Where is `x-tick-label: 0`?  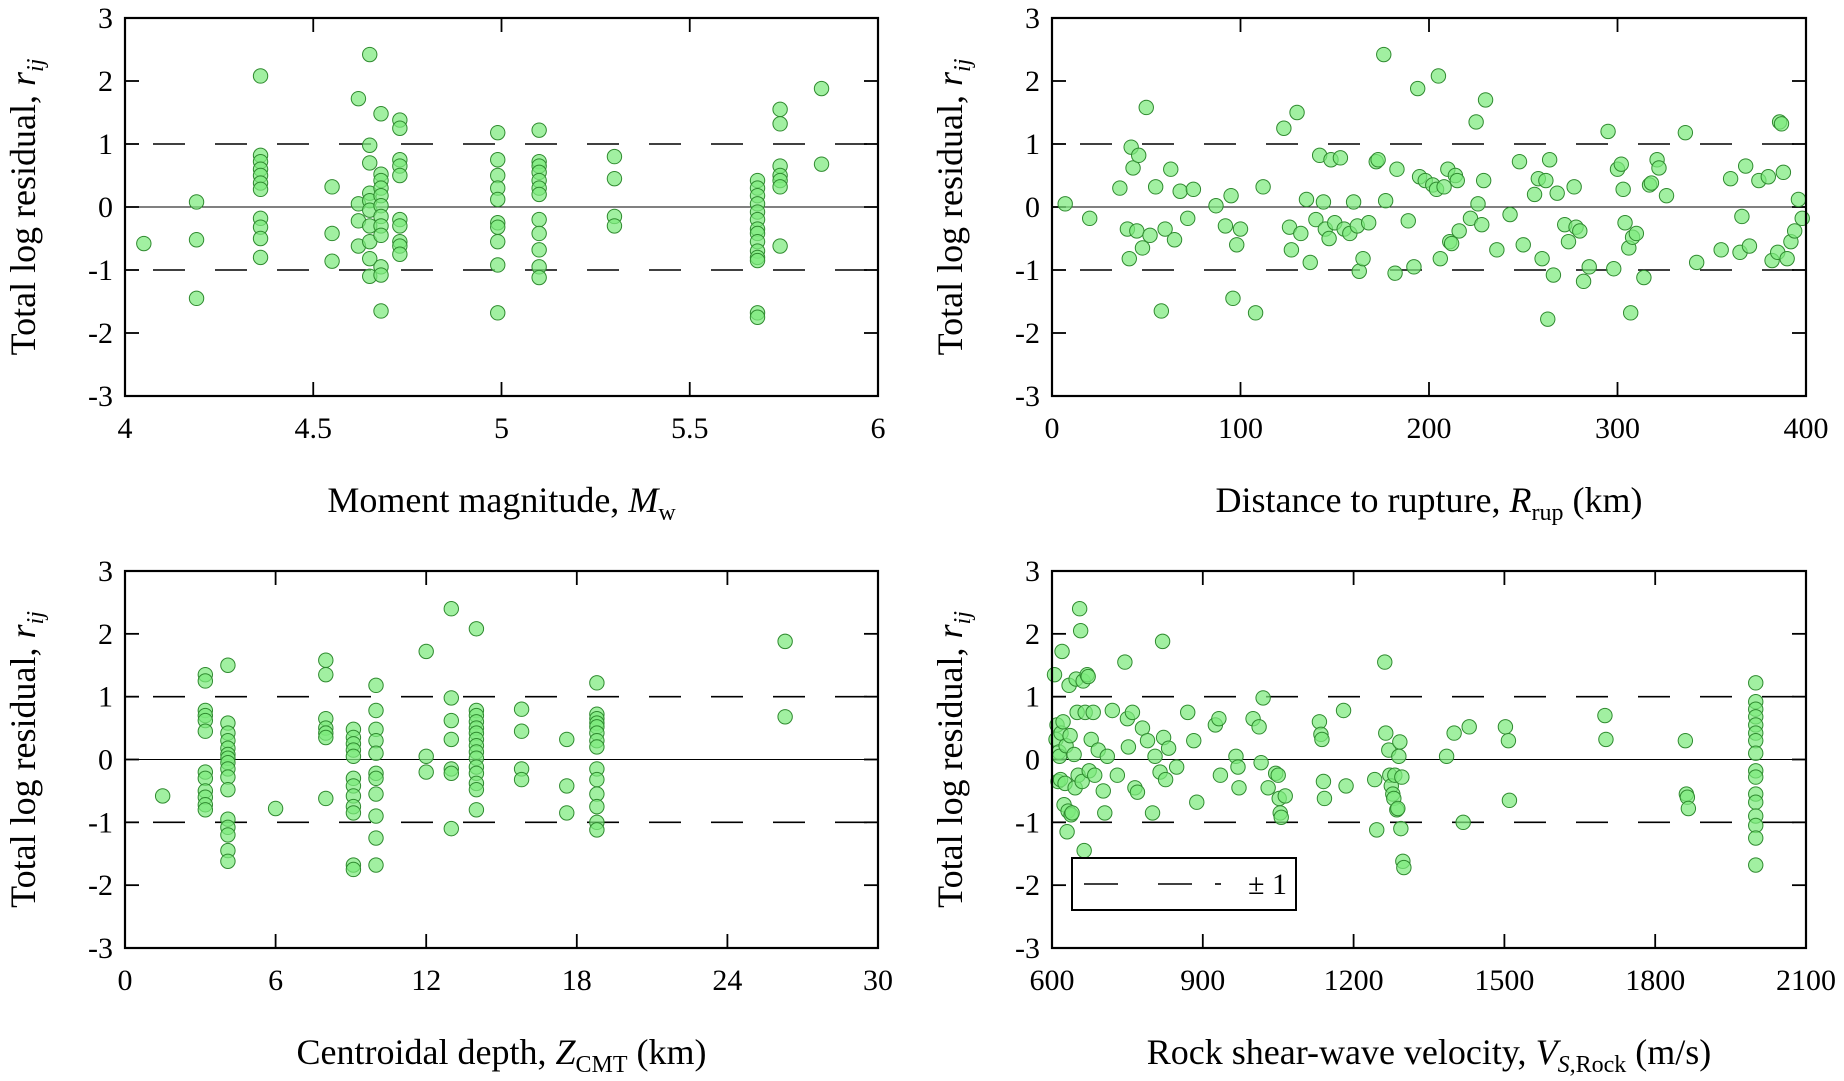
x-tick-label: 0 is located at coordinates (1052, 428).